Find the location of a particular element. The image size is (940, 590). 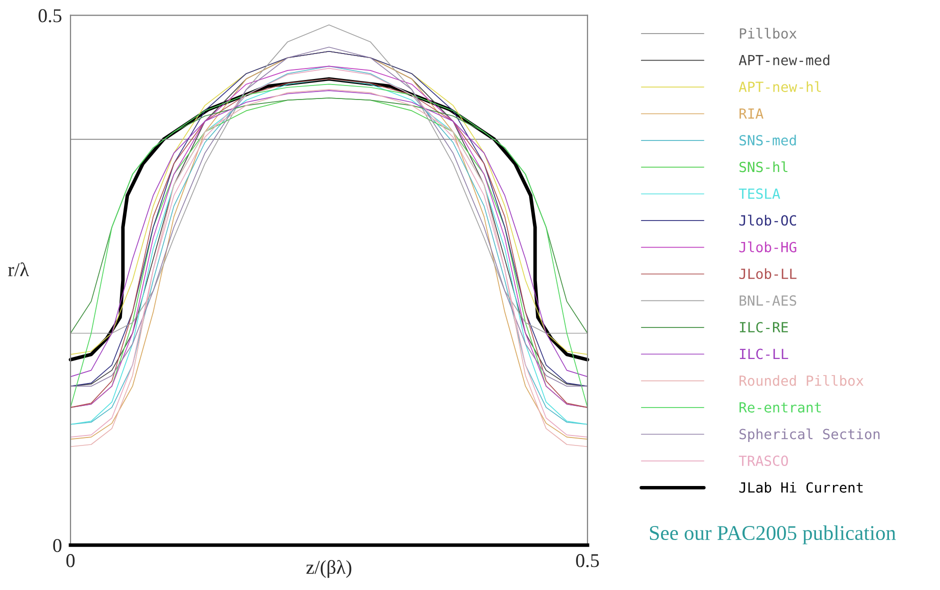

text: ILC-RE is located at coordinates (764, 327).